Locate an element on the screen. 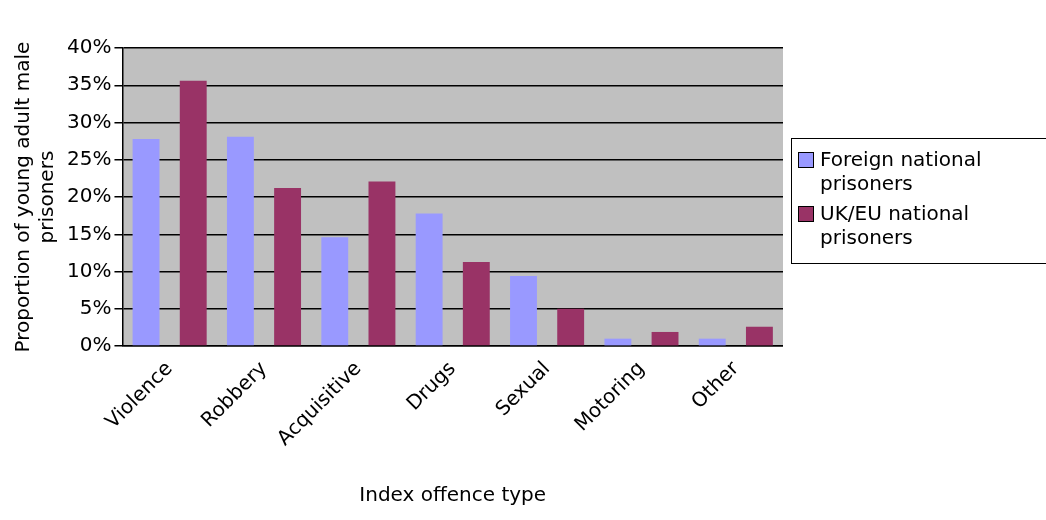 The width and height of the screenshot is (1046, 520). legend-label: UK/EU national prisoners is located at coordinates (895, 225).